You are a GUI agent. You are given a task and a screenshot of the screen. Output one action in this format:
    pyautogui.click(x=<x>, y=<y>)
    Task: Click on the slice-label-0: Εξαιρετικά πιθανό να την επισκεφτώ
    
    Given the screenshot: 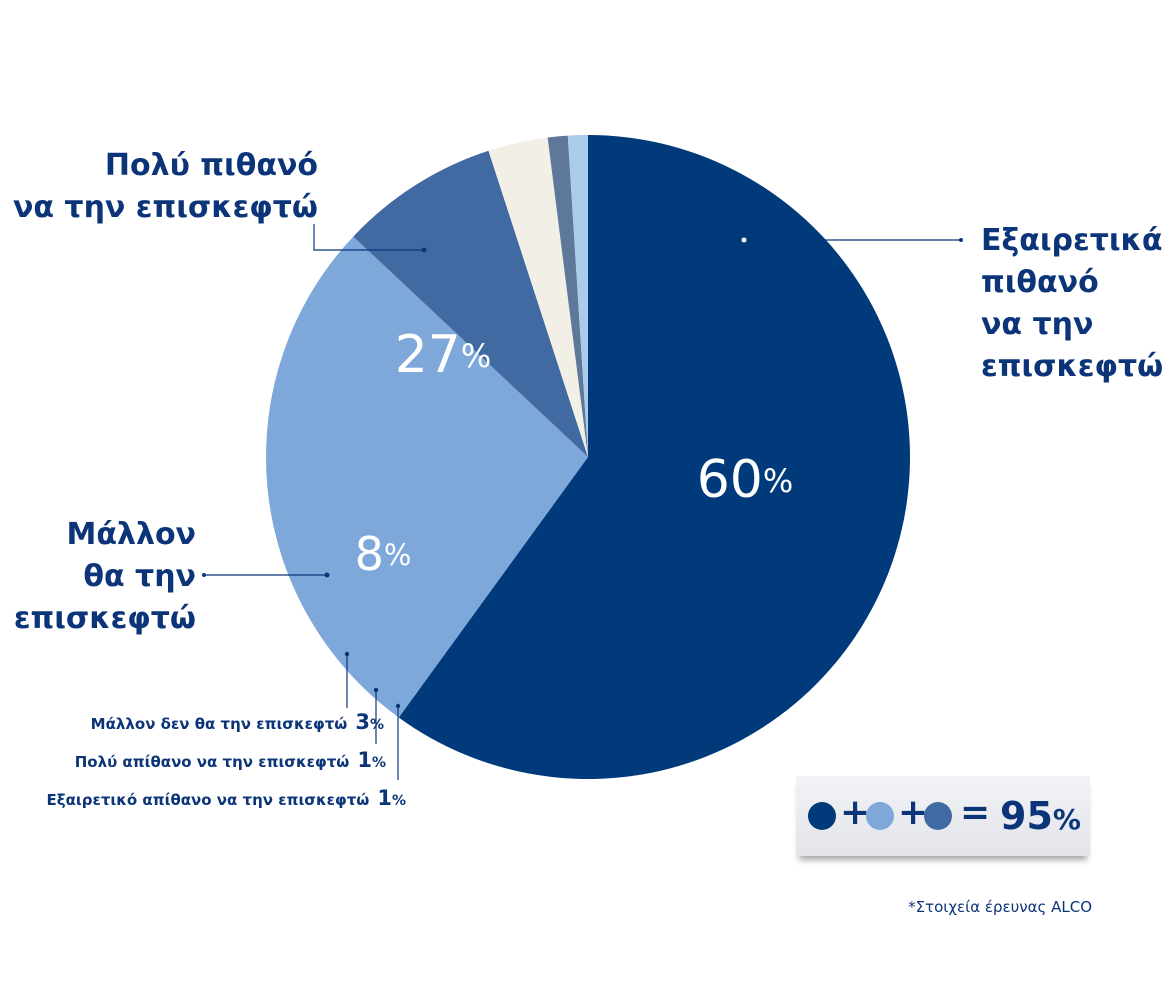 What is the action you would take?
    pyautogui.click(x=1072, y=304)
    